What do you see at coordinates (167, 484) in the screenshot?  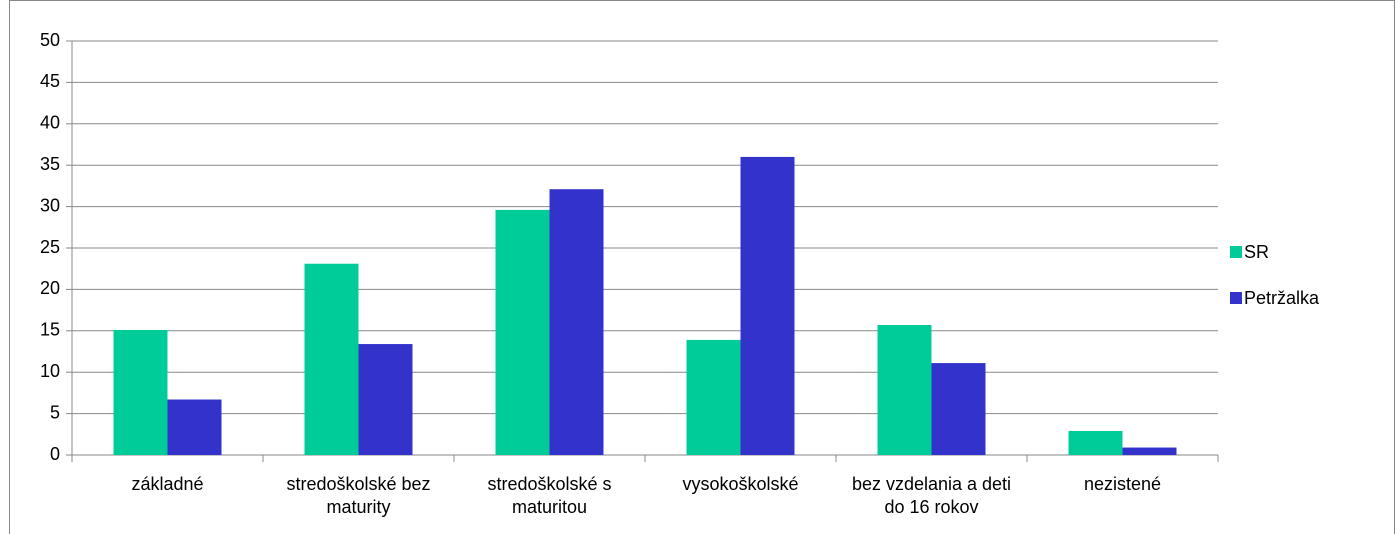 I see `x-tick-label: základné` at bounding box center [167, 484].